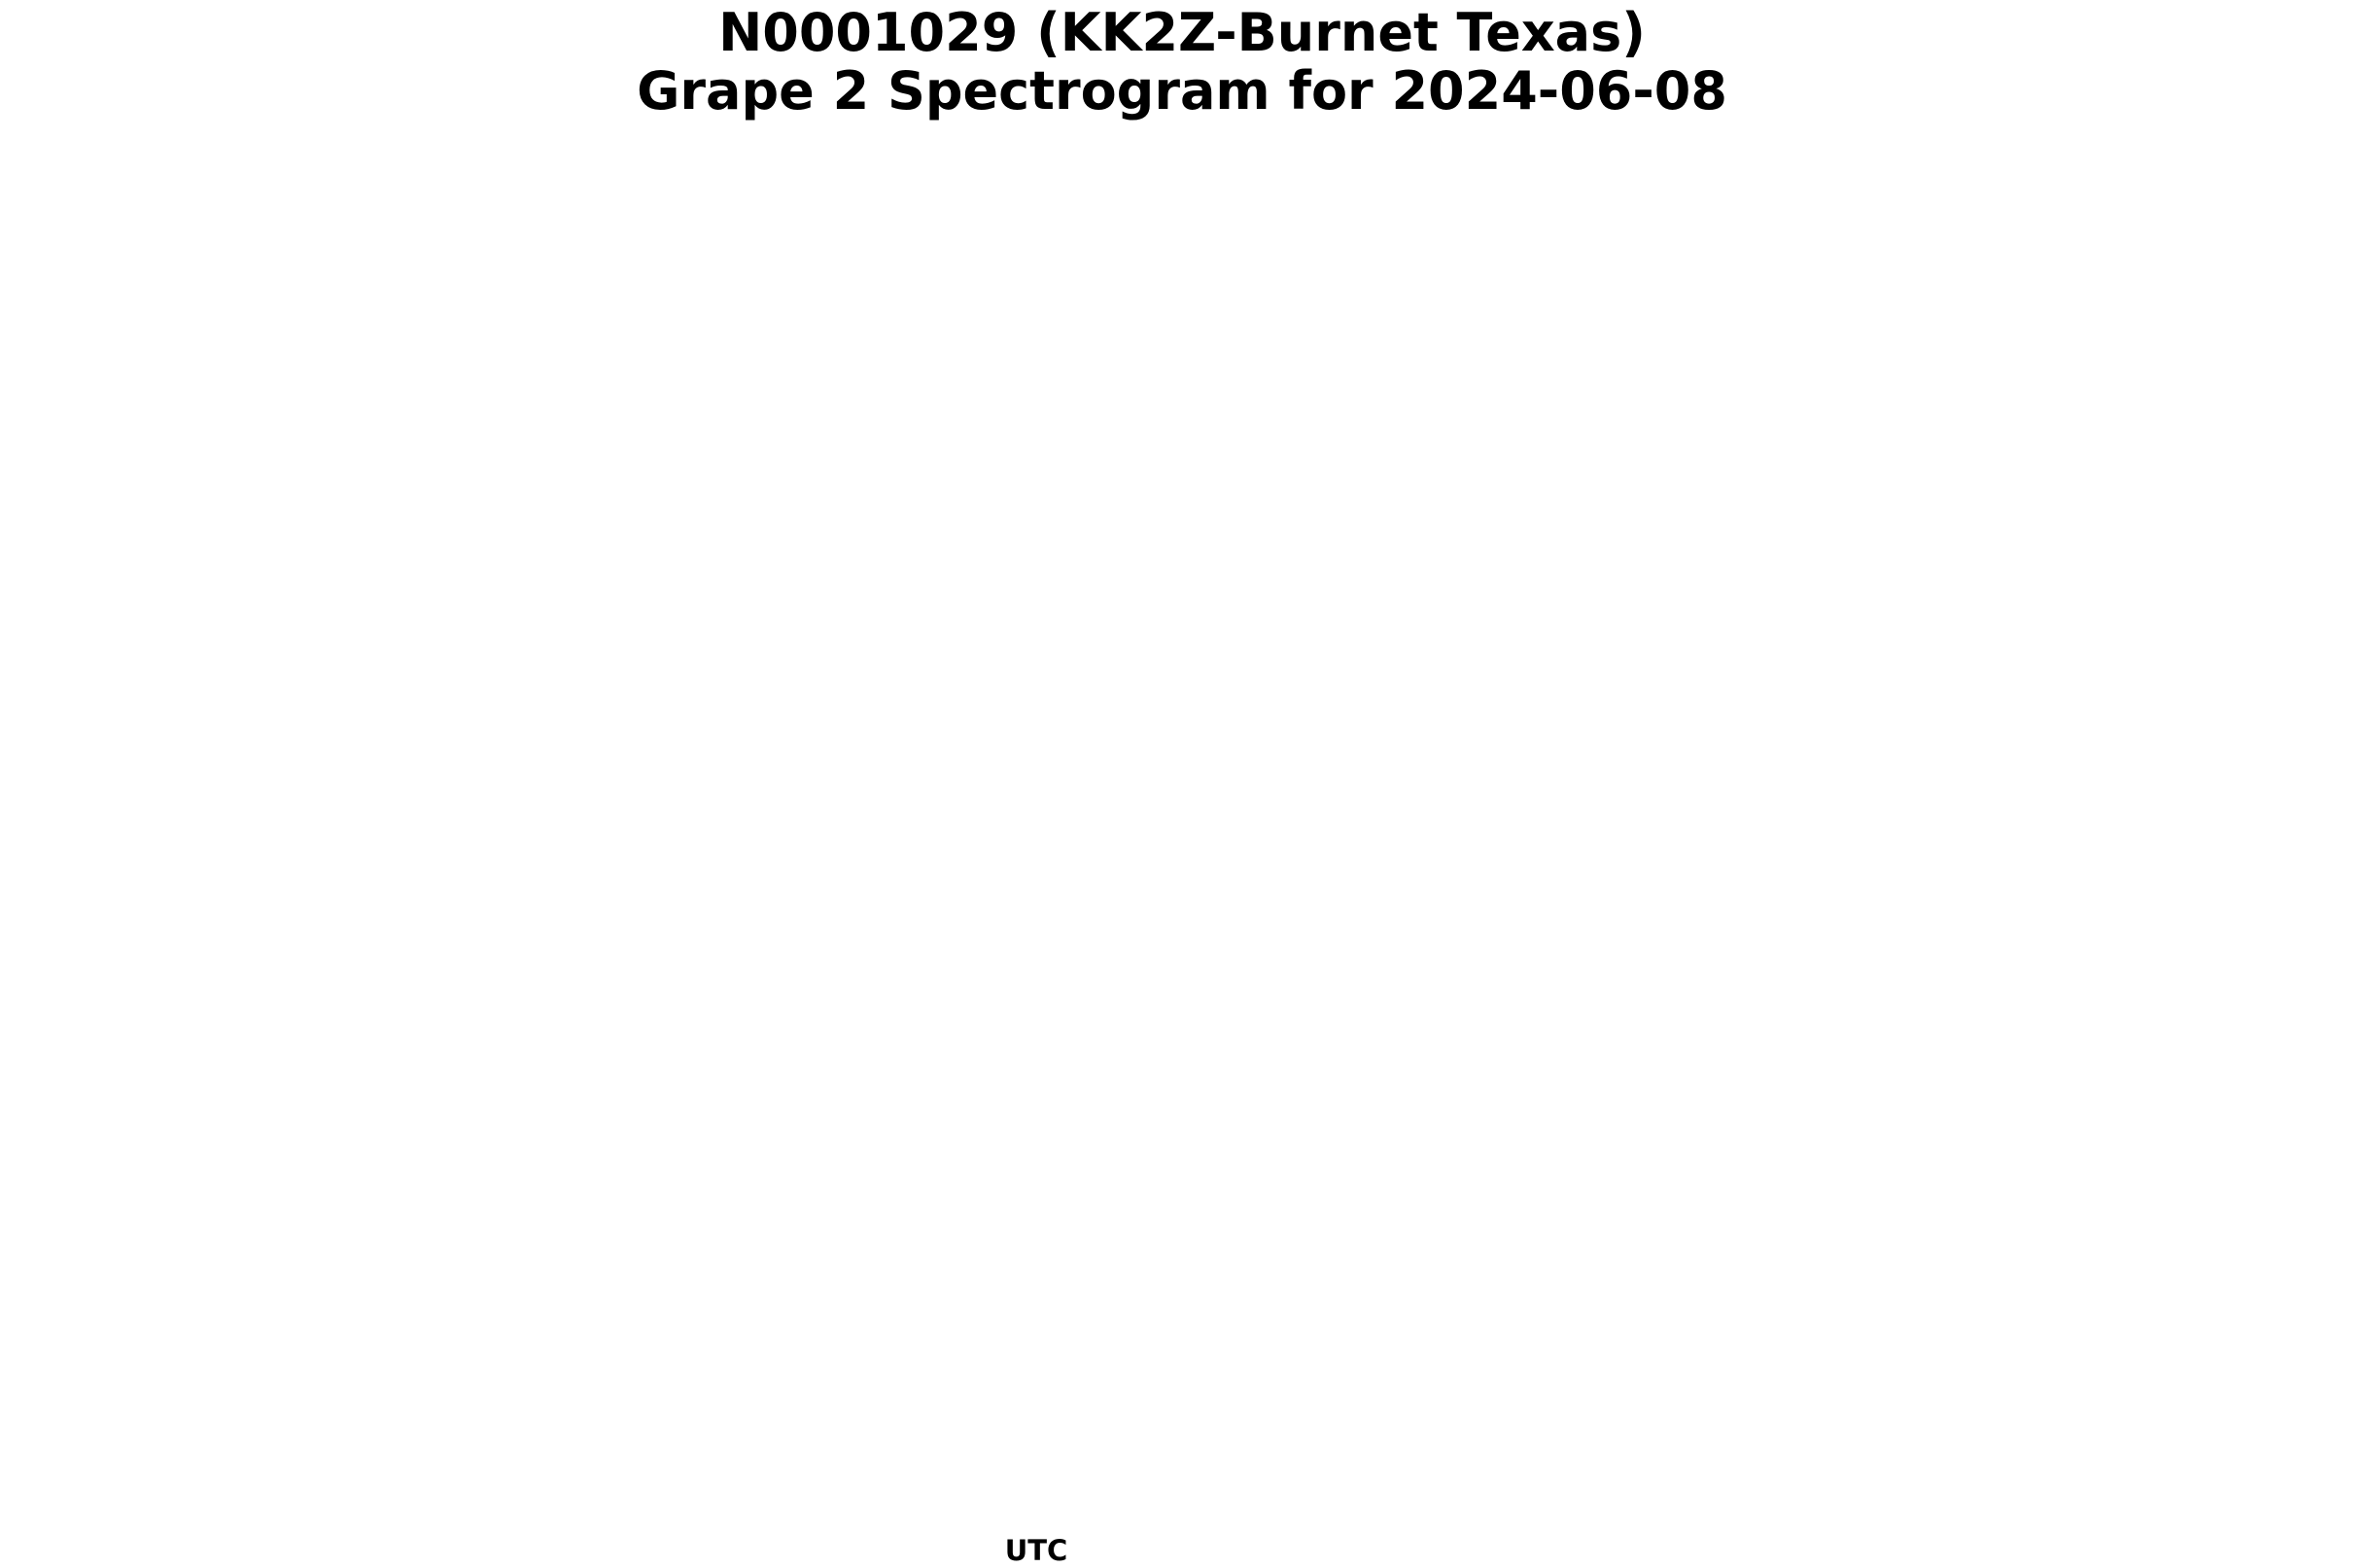 The image size is (2365, 1568). Describe the element at coordinates (1036, 1550) in the screenshot. I see `x-axis-label: UTC` at that location.